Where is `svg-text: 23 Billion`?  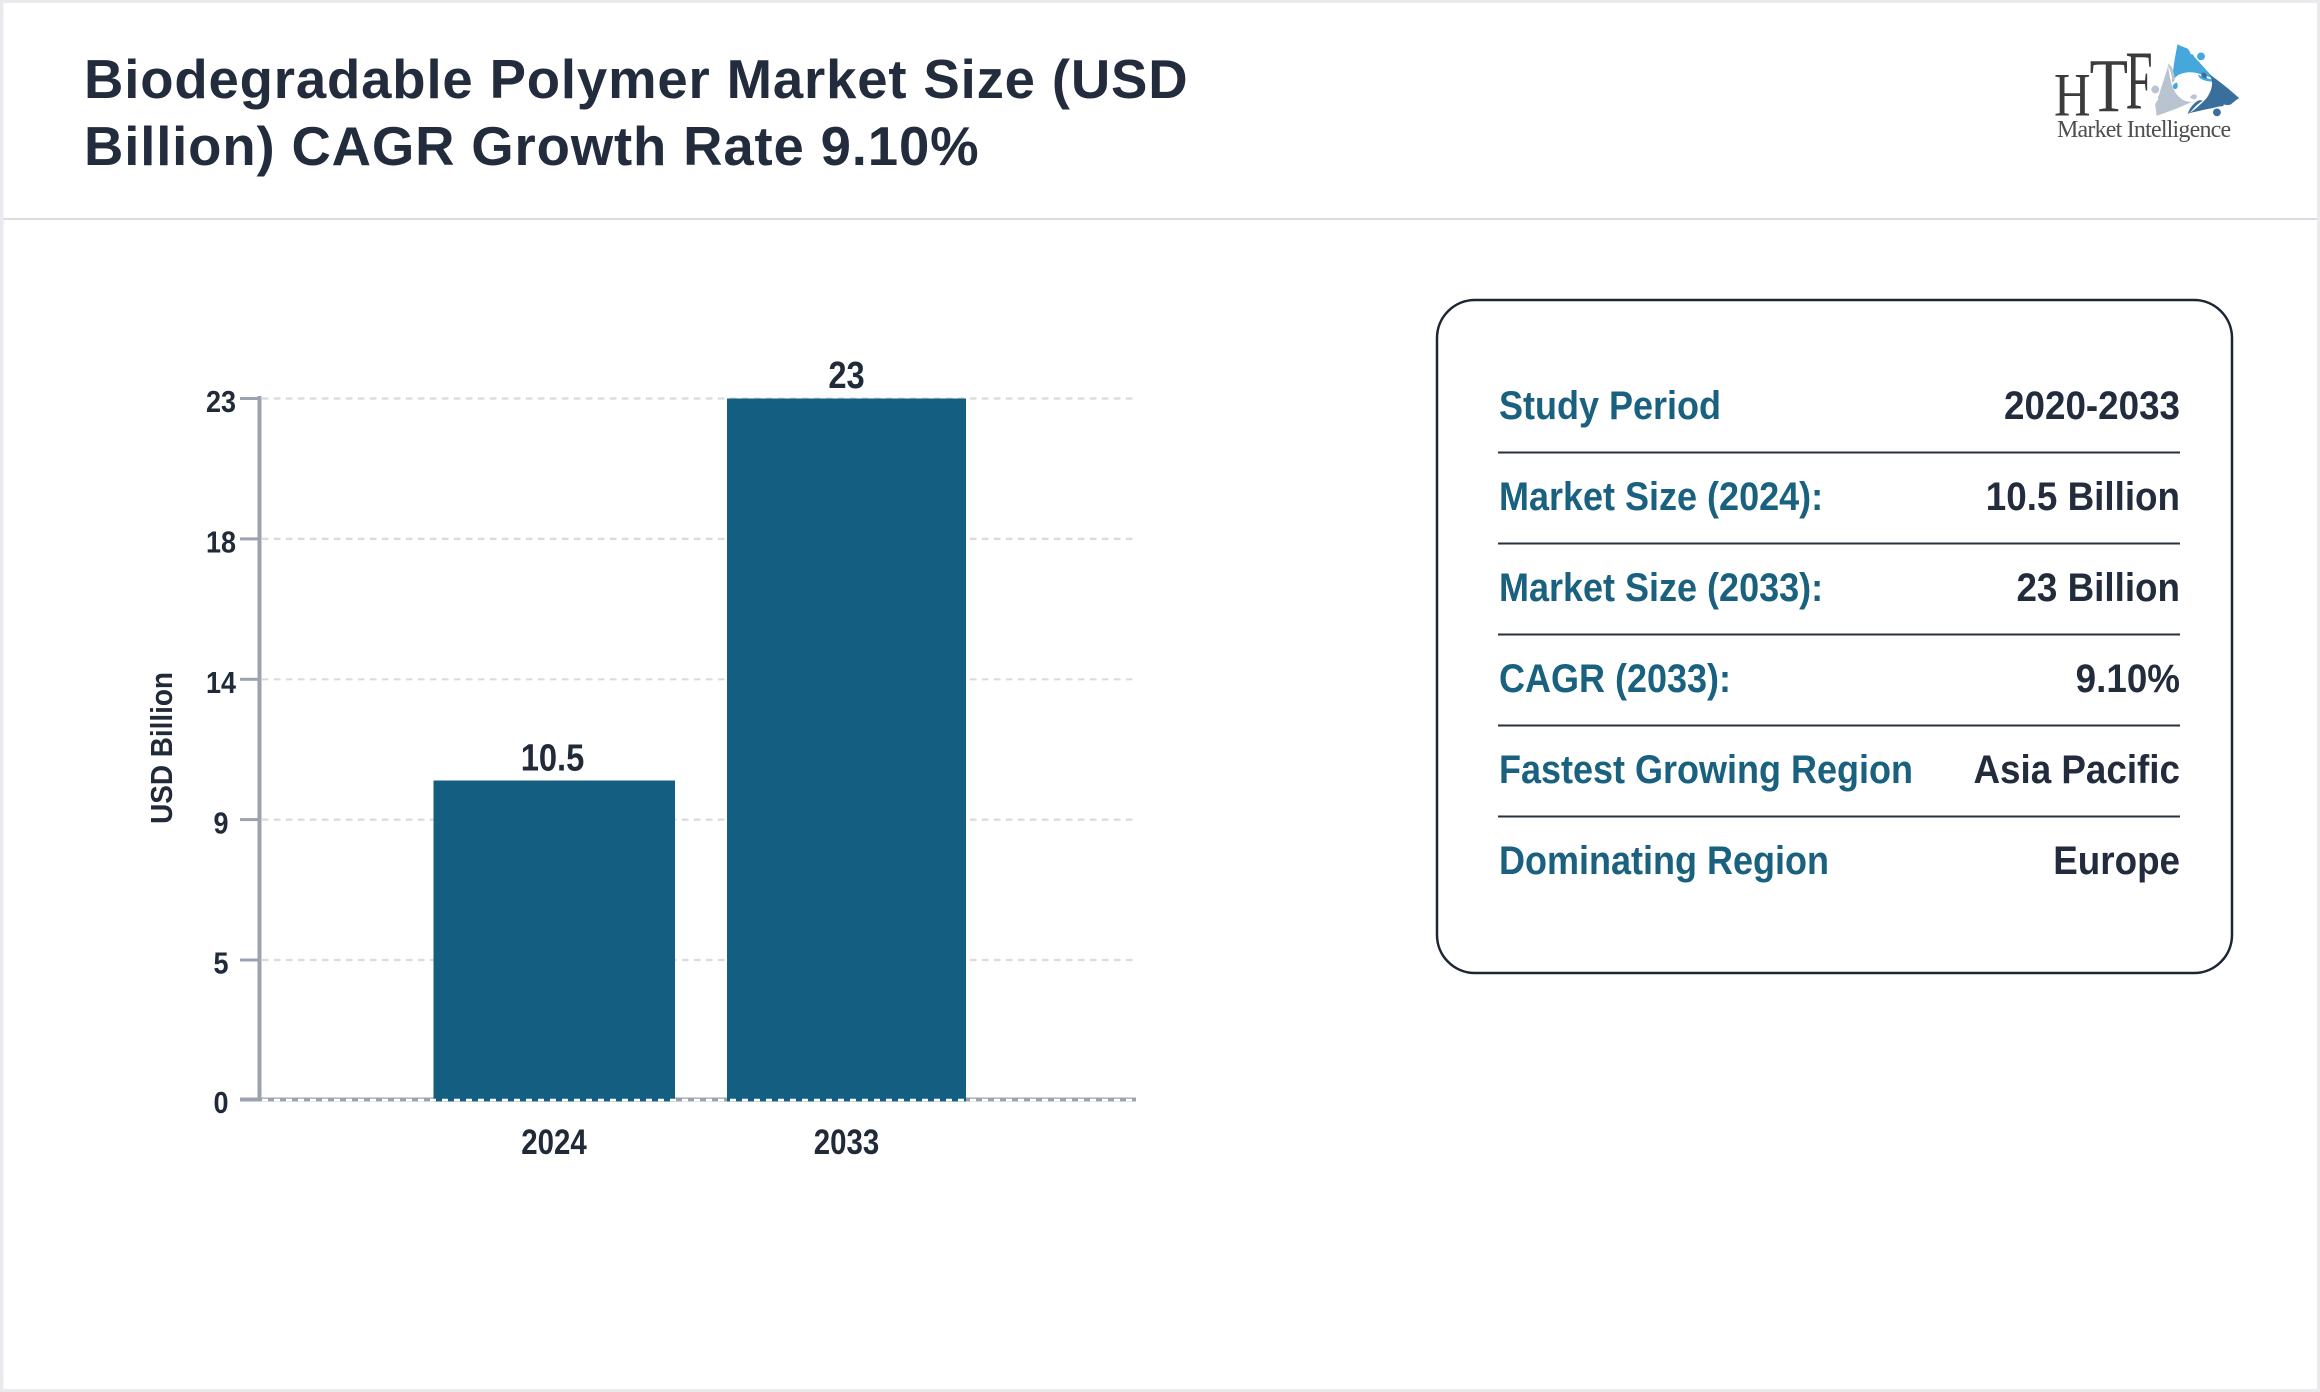 svg-text: 23 Billion is located at coordinates (2098, 588).